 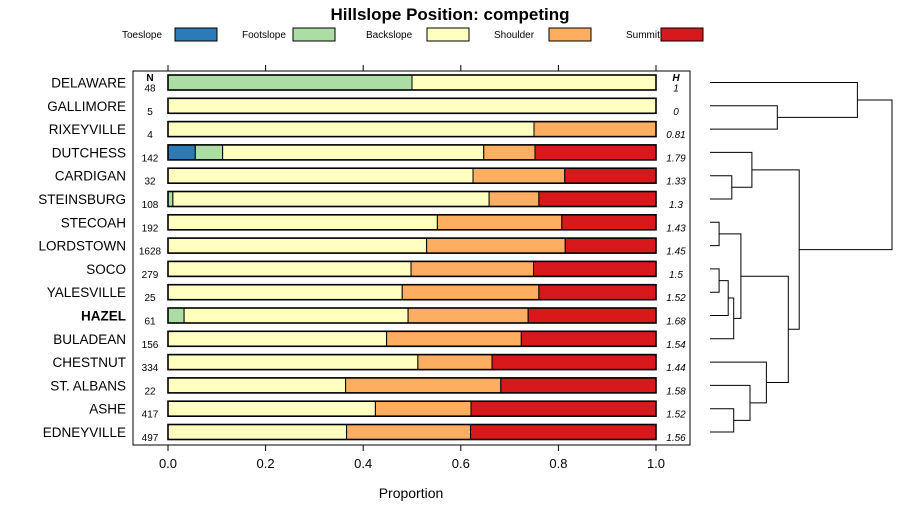 I want to click on legend-swatch-backslope, so click(x=448, y=34).